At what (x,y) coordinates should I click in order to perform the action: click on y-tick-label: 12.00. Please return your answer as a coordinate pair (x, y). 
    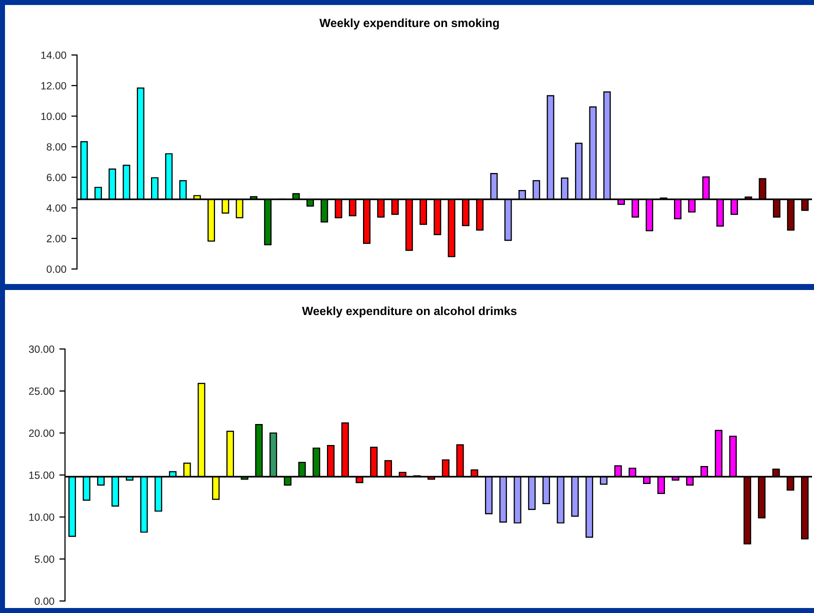
    Looking at the image, I should click on (53, 86).